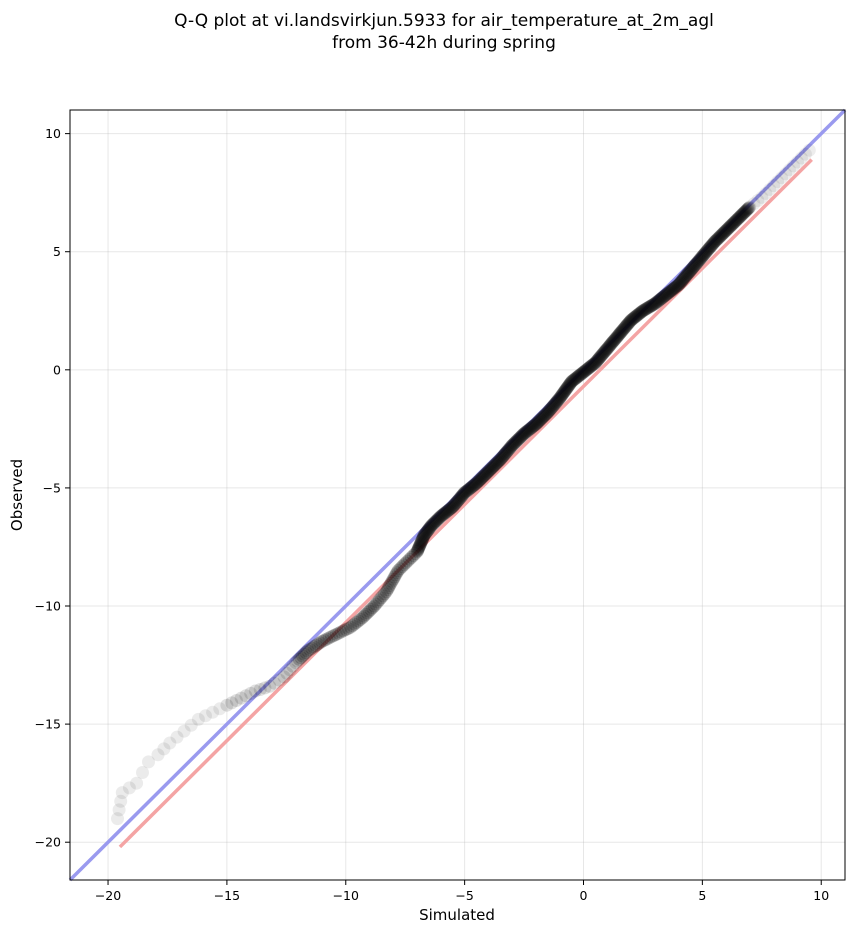 The width and height of the screenshot is (854, 934). I want to click on y-tick-label: −15, so click(48, 724).